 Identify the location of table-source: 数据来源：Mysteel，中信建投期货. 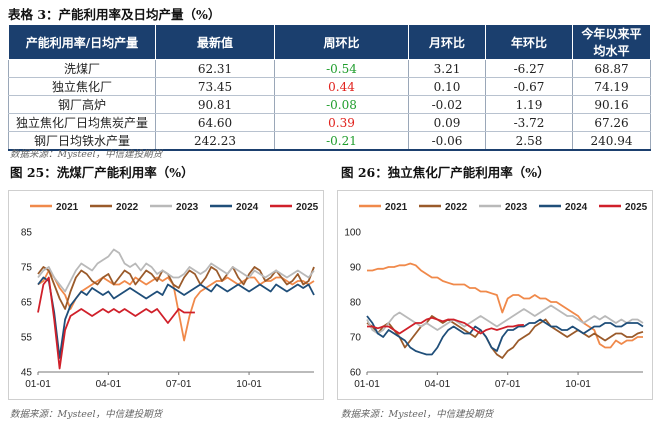
(86, 154).